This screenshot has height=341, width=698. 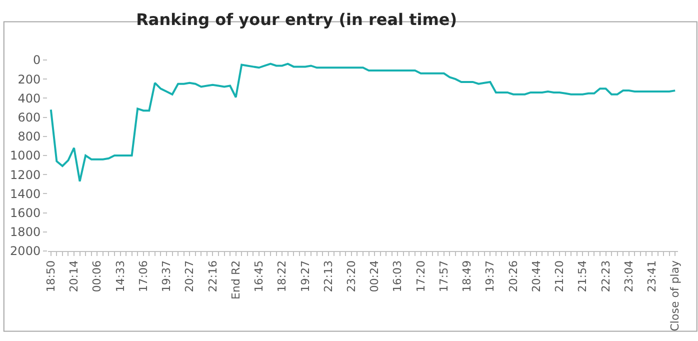 What do you see at coordinates (25, 251) in the screenshot?
I see `y-tick-label: 2000` at bounding box center [25, 251].